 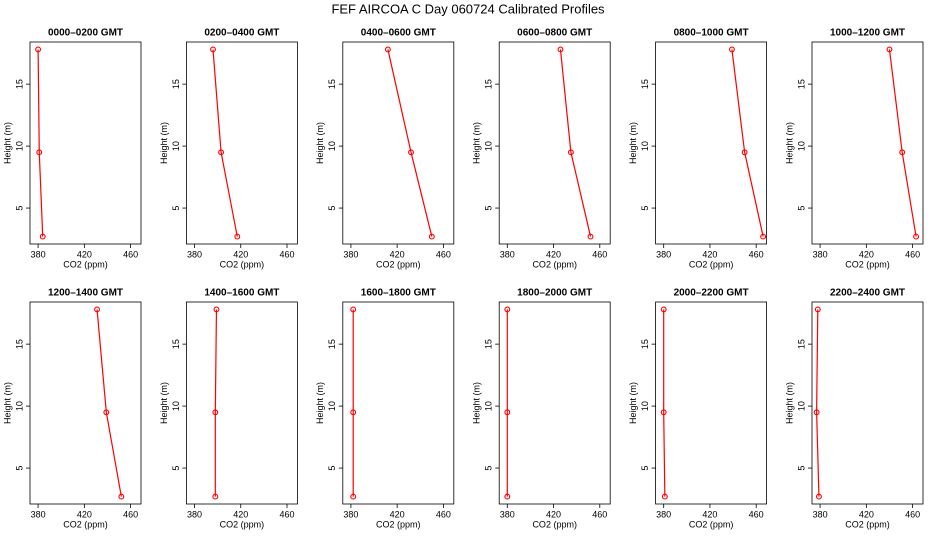 What do you see at coordinates (85, 33) in the screenshot?
I see `panel-title: 0000–0200 GMT` at bounding box center [85, 33].